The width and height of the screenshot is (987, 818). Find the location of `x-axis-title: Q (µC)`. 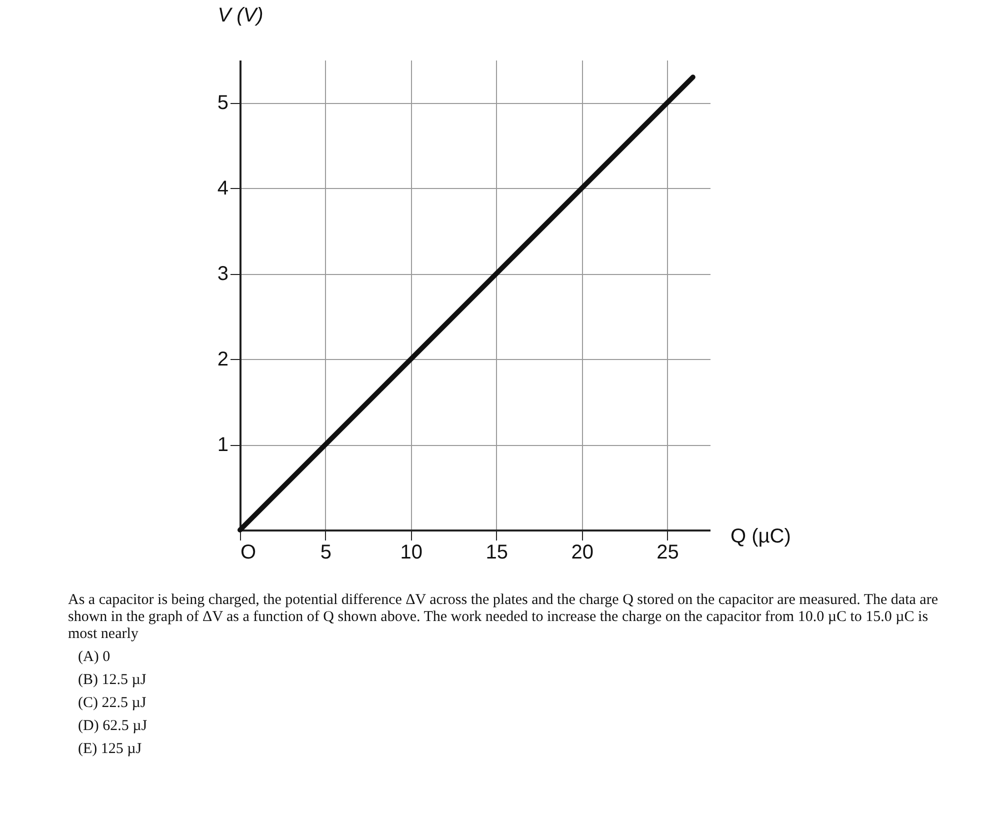

x-axis-title: Q (µC) is located at coordinates (760, 537).